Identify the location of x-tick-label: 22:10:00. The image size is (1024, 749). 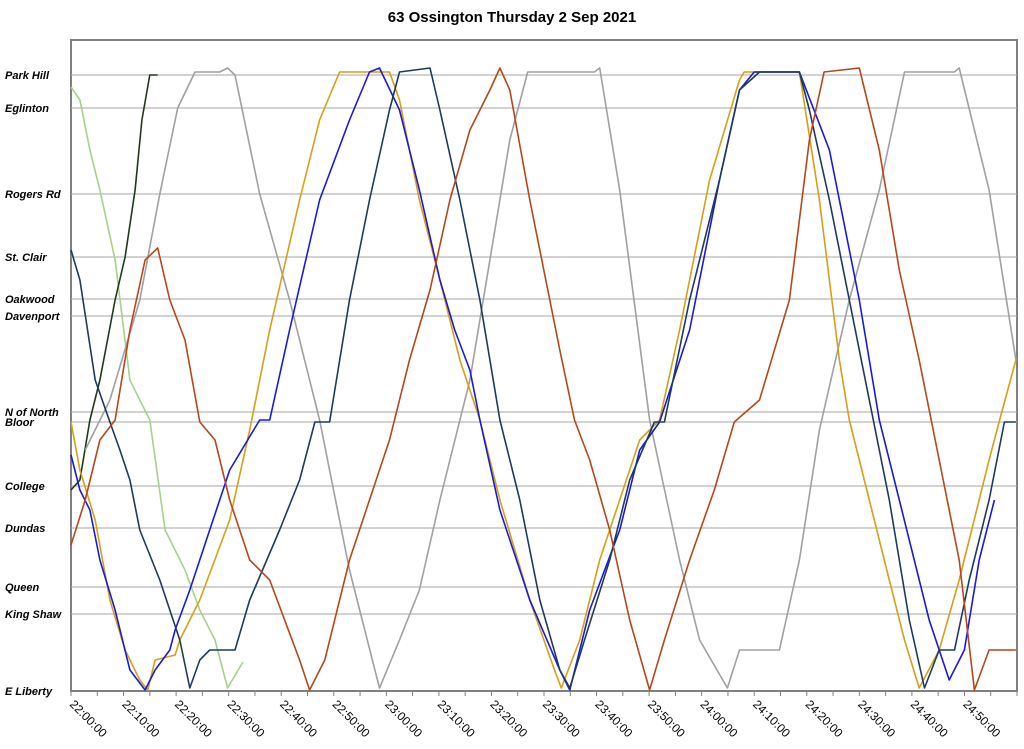
(140, 718).